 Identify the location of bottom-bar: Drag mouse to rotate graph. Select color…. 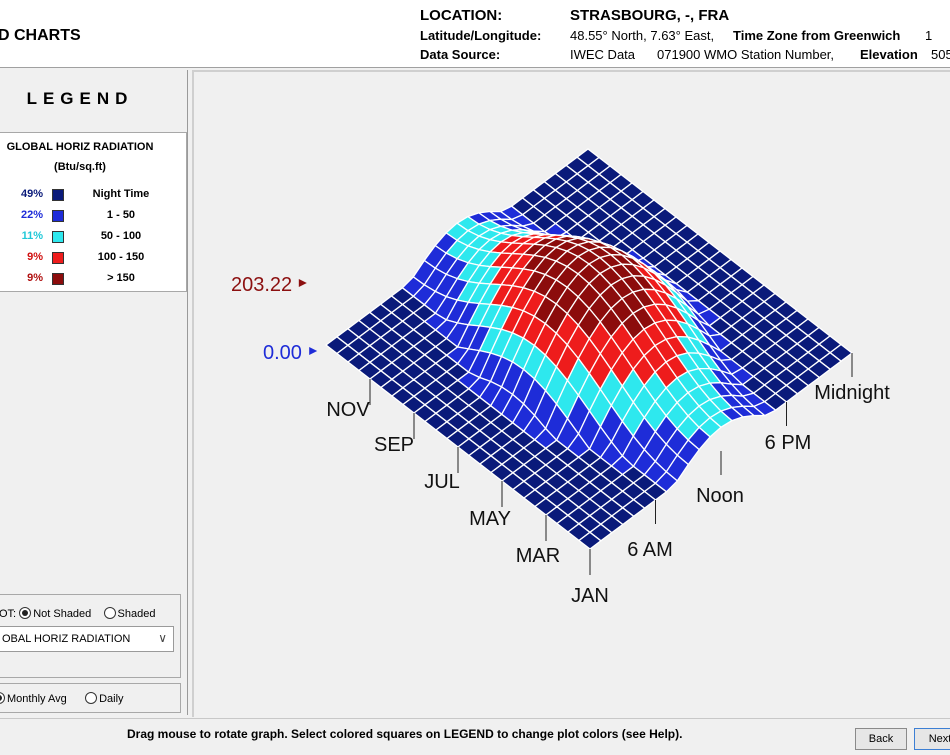
(475, 736).